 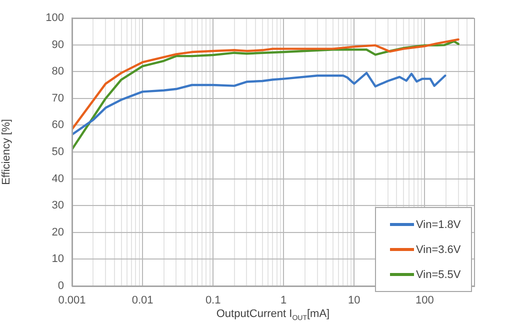 What do you see at coordinates (72, 300) in the screenshot?
I see `x-tick-label: 0.001` at bounding box center [72, 300].